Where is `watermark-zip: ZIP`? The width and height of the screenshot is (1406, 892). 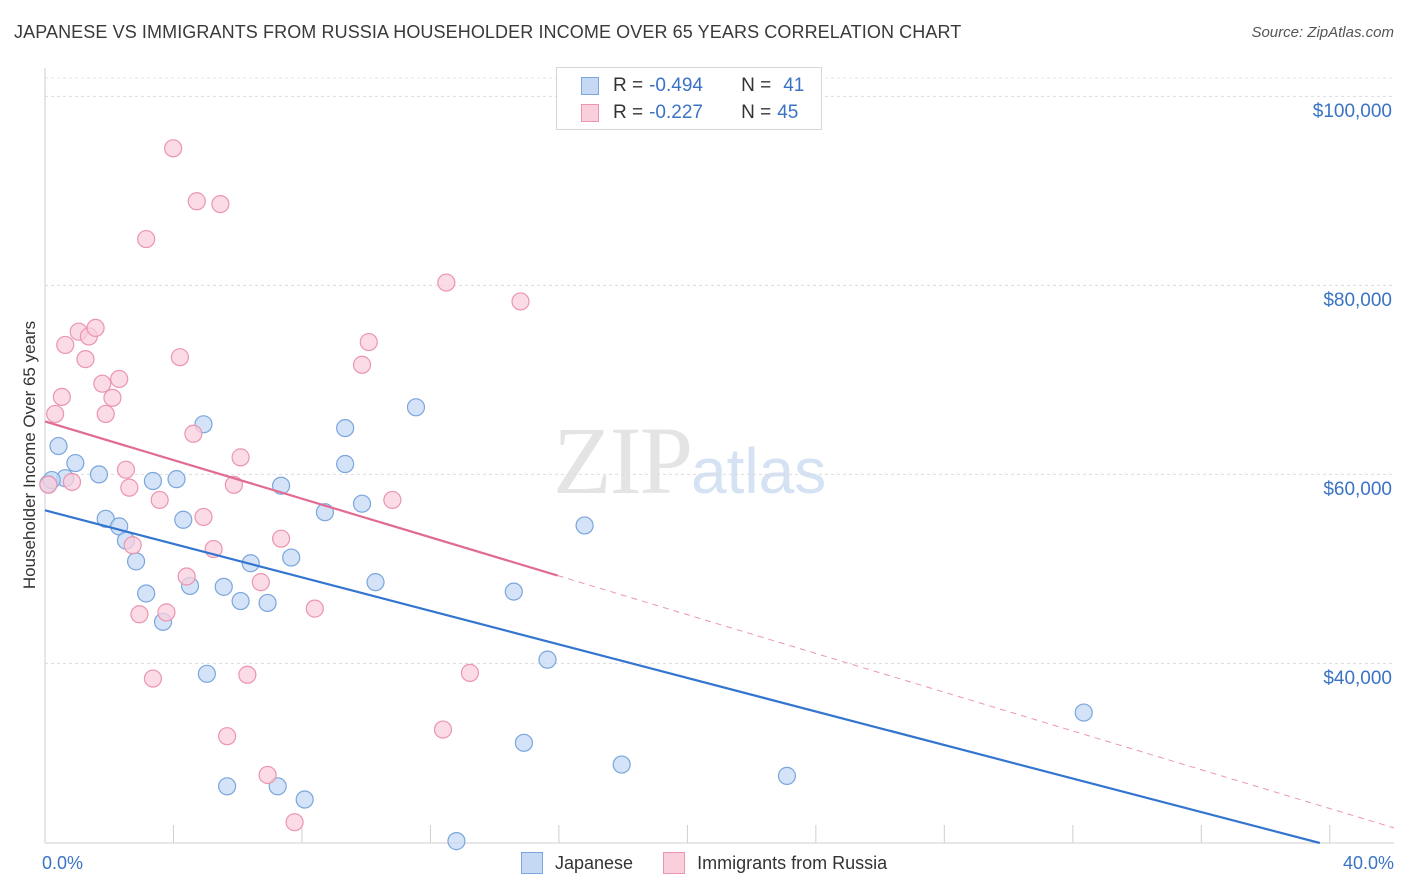 watermark-zip: ZIP is located at coordinates (623, 460).